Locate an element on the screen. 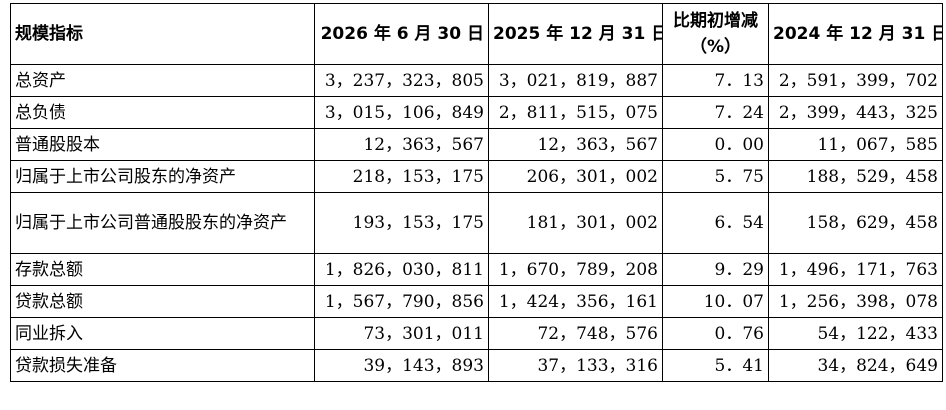 This screenshot has width=946, height=410. header-2026-06-30: 2026 年 6 月 30 日 is located at coordinates (401, 34).